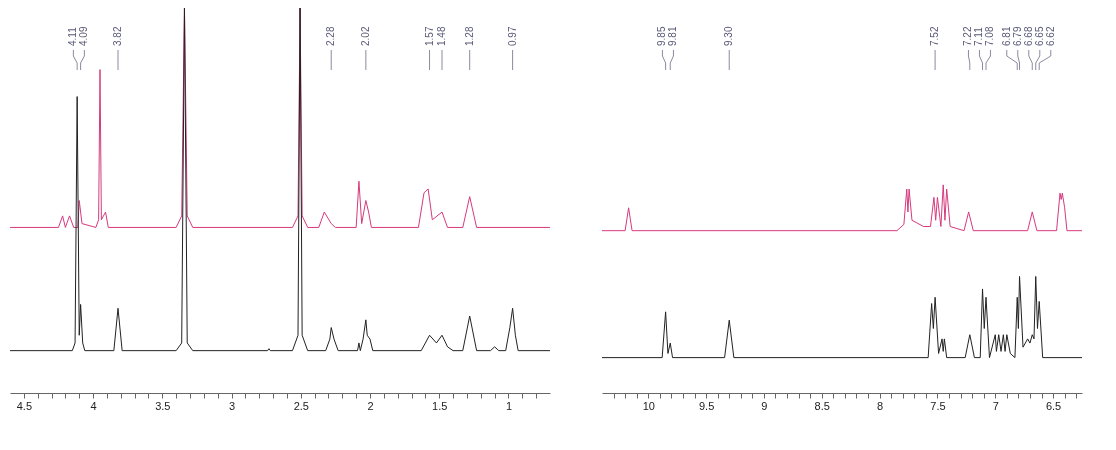  Describe the element at coordinates (706, 405) in the screenshot. I see `x-tick-label: 9.5` at that location.